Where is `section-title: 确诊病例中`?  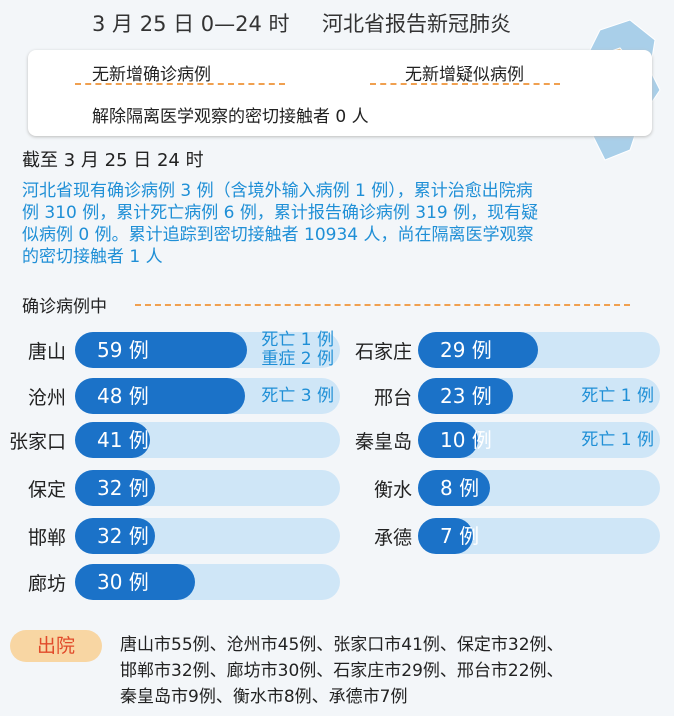 section-title: 确诊病例中 is located at coordinates (64, 307).